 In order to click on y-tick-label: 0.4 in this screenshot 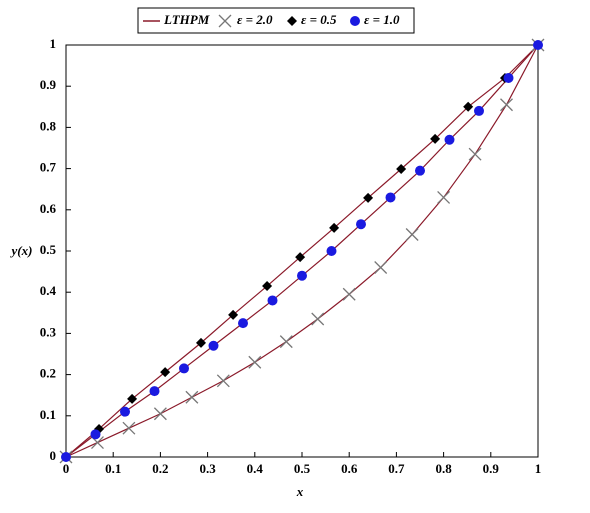, I will do `click(48, 290)`.